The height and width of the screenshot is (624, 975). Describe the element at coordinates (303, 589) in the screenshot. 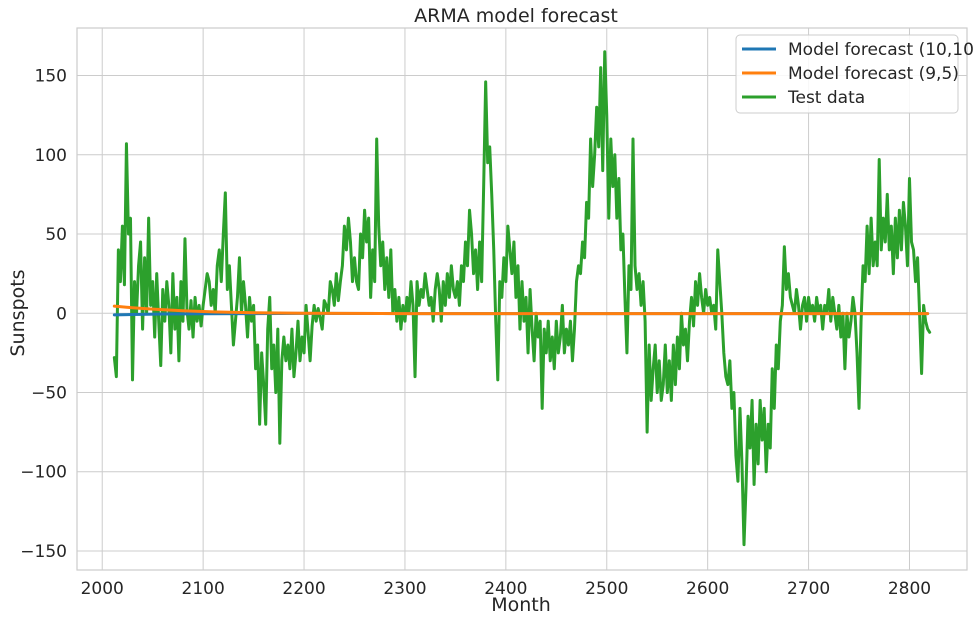

I see `x-tick-label: 2200` at that location.